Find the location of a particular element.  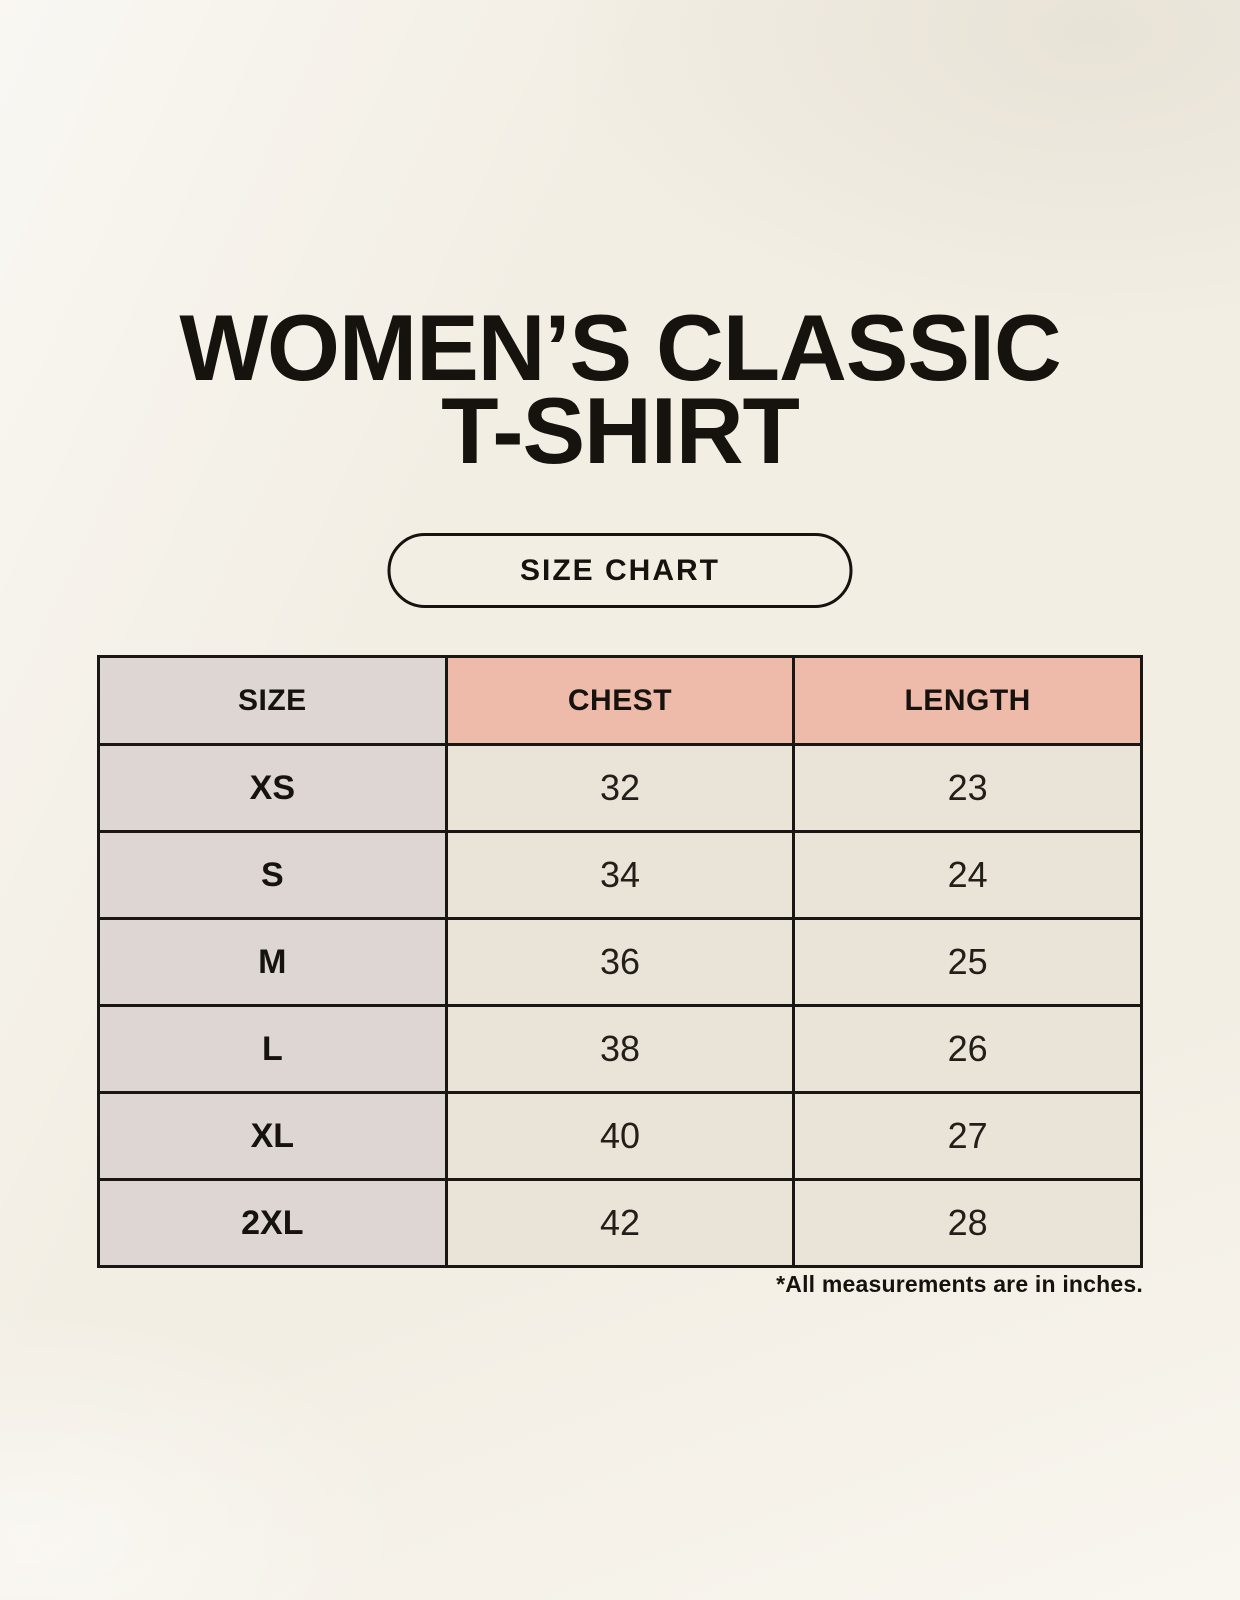

chest-cell: 36 is located at coordinates (620, 962).